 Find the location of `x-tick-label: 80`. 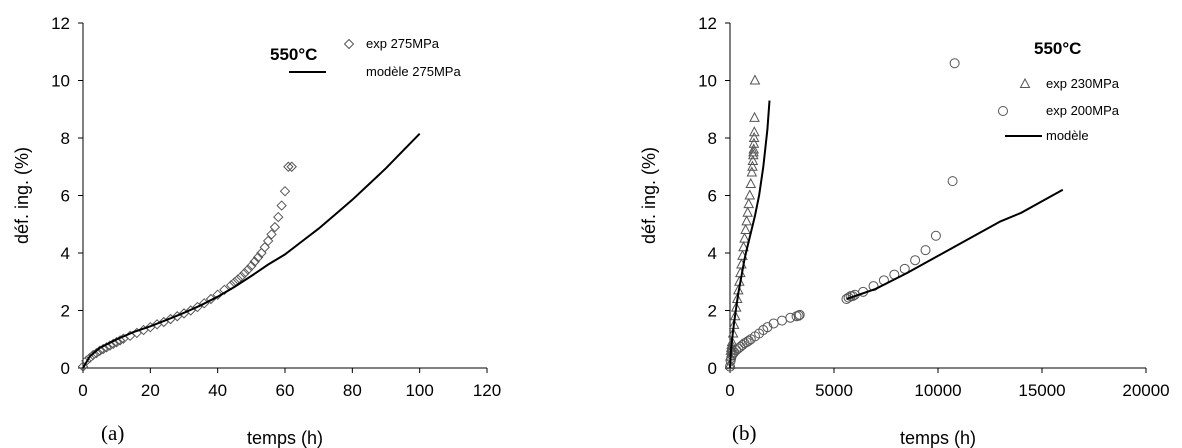

x-tick-label: 80 is located at coordinates (352, 390).